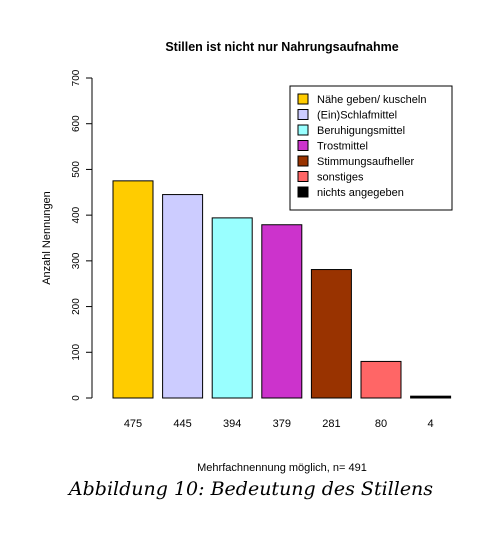 The width and height of the screenshot is (502, 542). What do you see at coordinates (366, 162) in the screenshot?
I see `legend-label: Stimmungsaufheller` at bounding box center [366, 162].